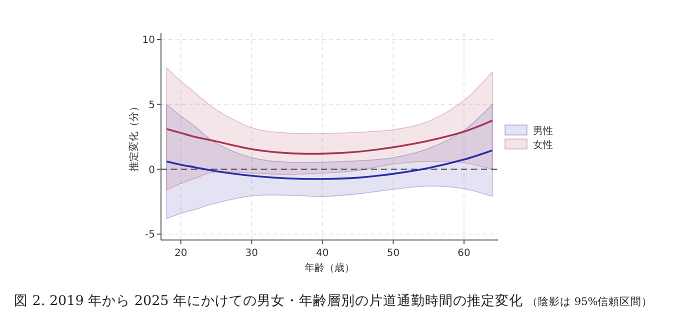  Describe the element at coordinates (150, 235) in the screenshot. I see `y-tick-label: -5` at that location.